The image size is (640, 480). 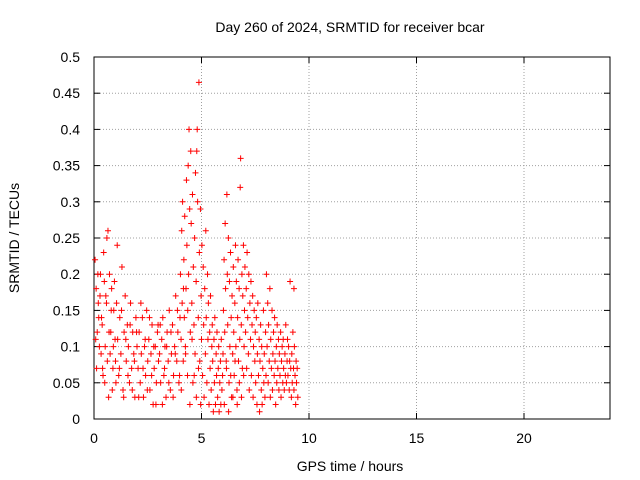 What do you see at coordinates (66, 93) in the screenshot?
I see `y-tick-label: 0.45` at bounding box center [66, 93].